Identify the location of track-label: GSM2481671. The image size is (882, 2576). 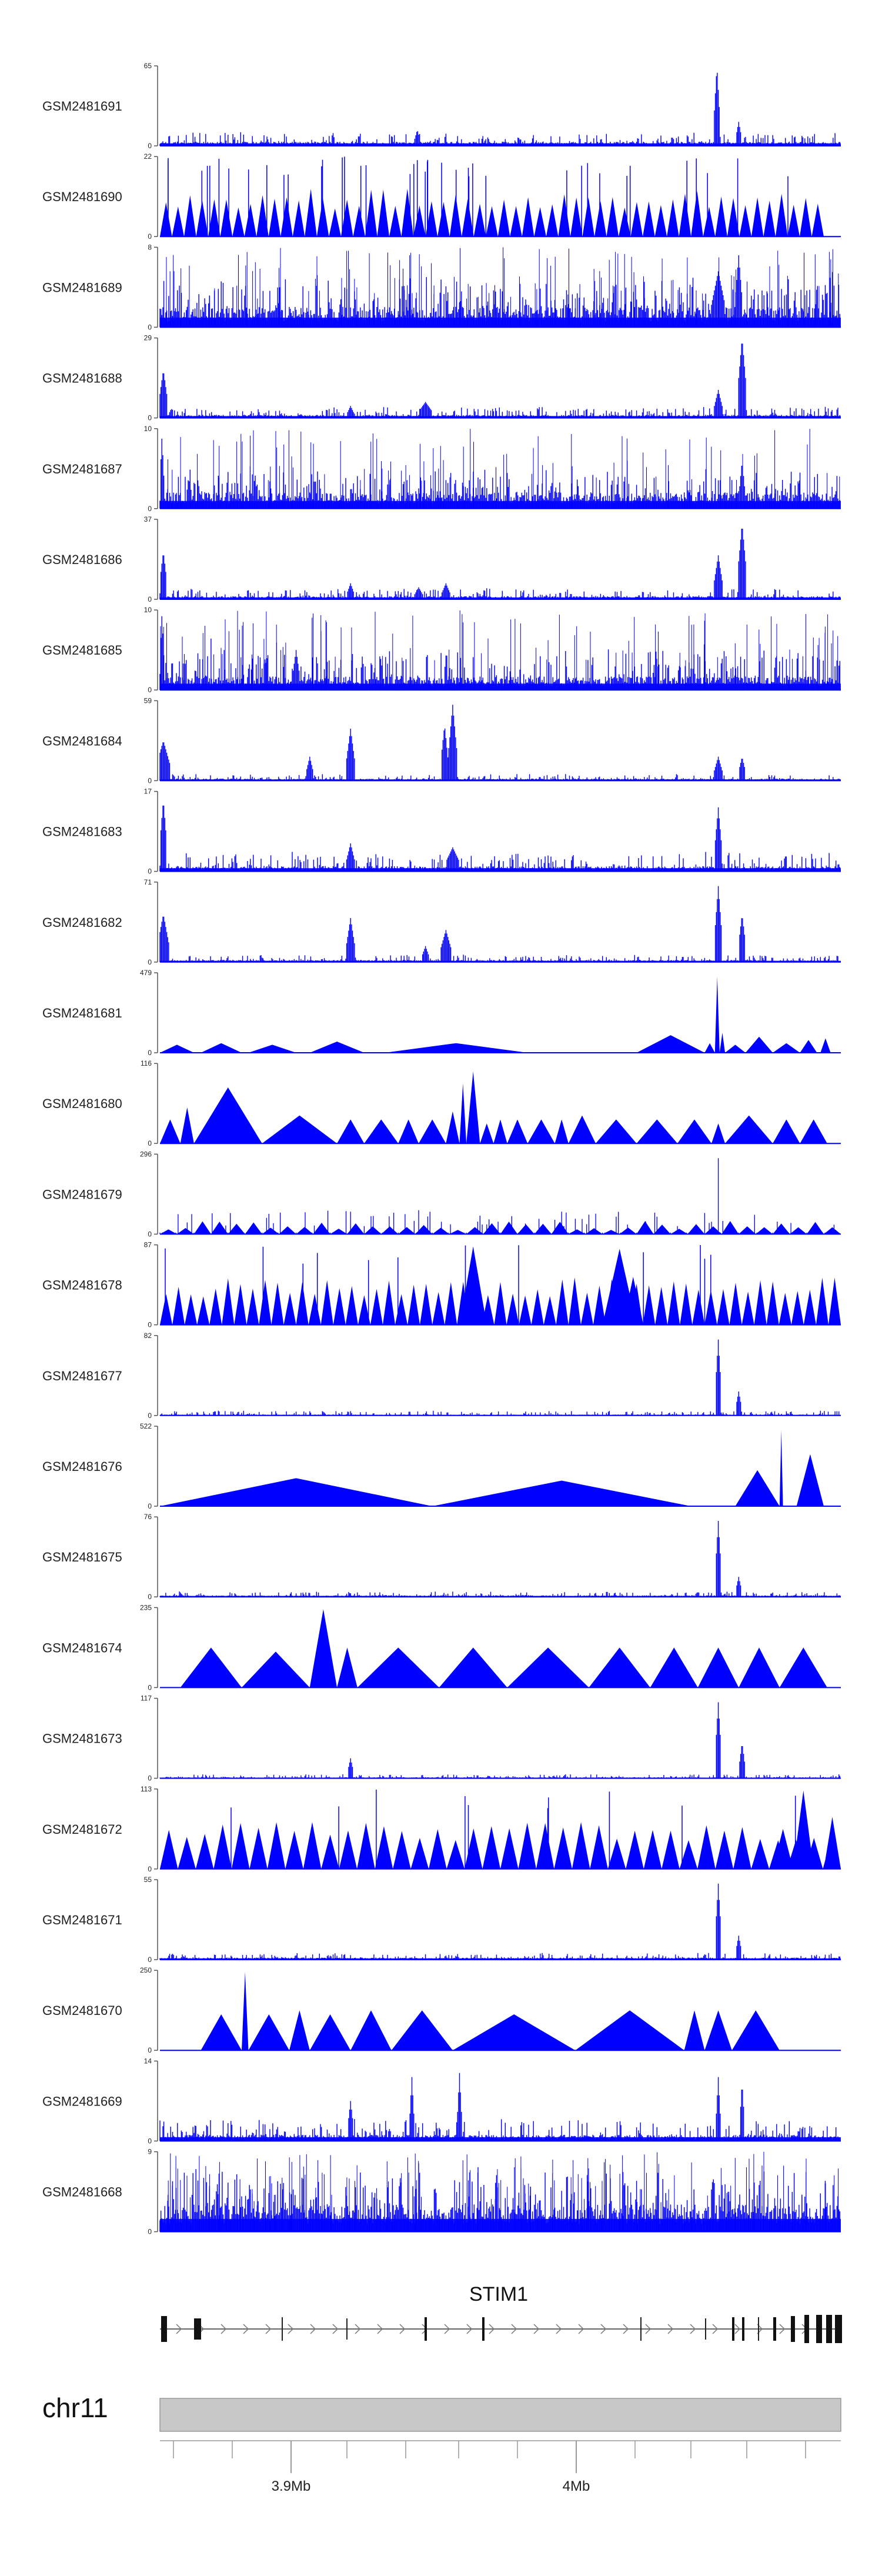
(82, 1920).